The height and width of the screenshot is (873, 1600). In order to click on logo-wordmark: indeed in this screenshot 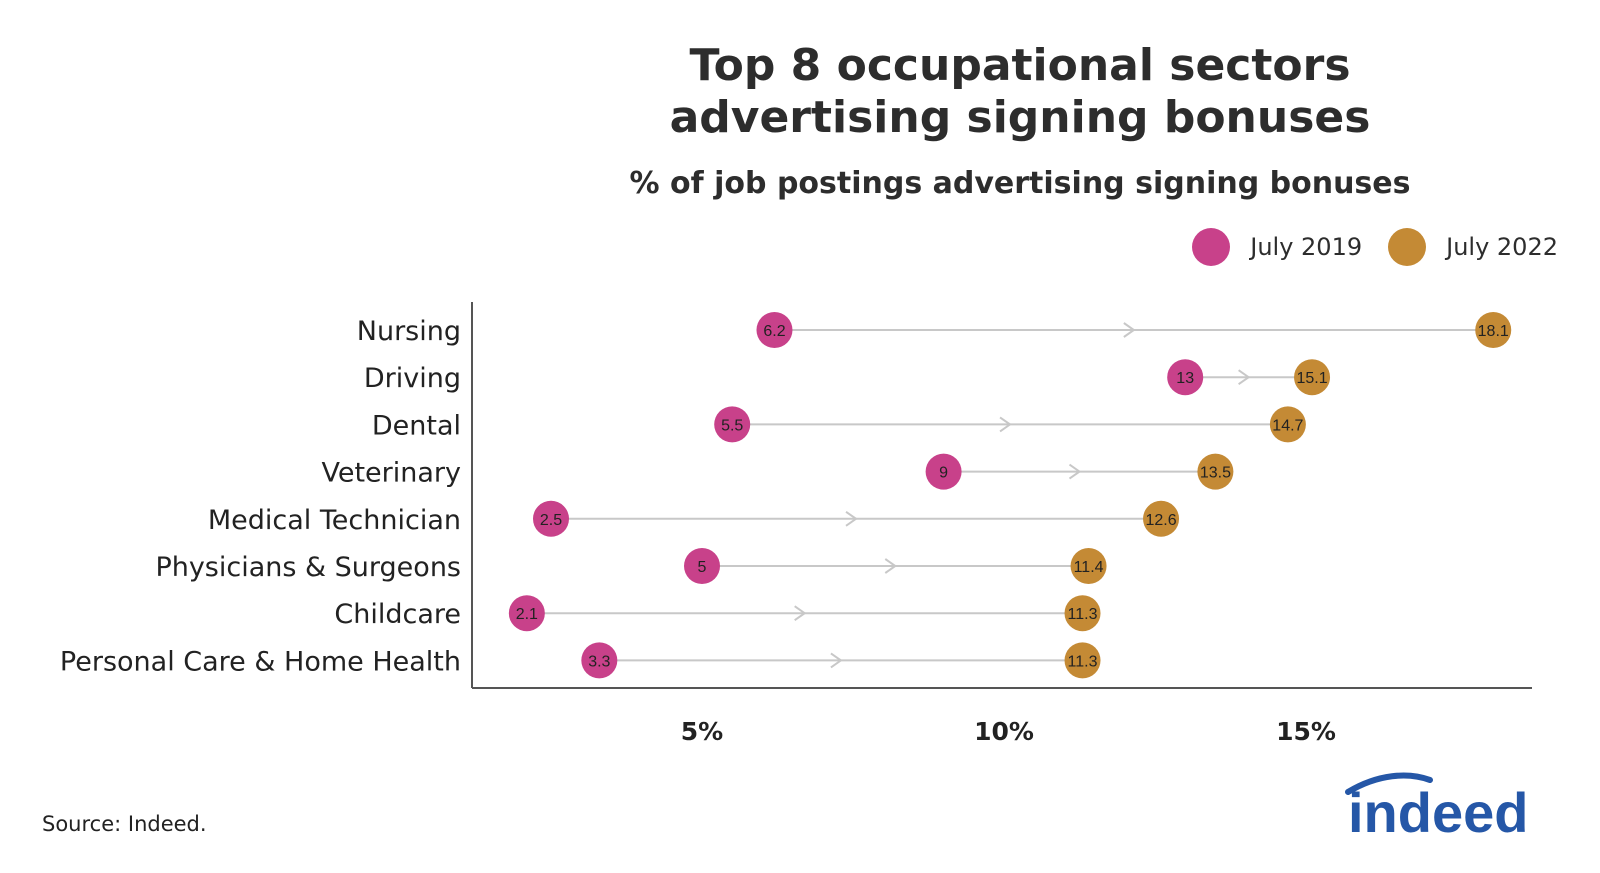, I will do `click(1438, 810)`.